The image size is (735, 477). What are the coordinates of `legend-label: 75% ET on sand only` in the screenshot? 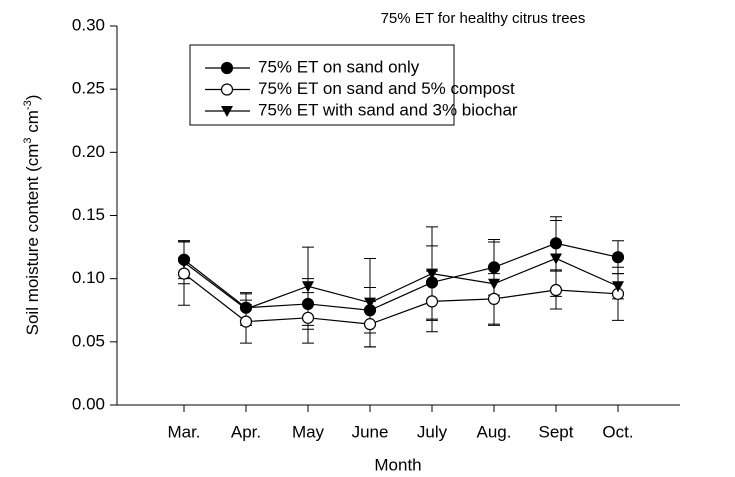 It's located at (339, 66).